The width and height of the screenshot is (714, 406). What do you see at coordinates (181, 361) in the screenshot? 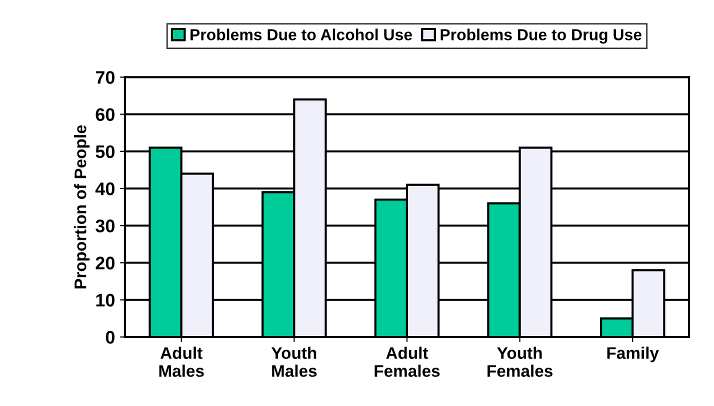
I see `x-tick-label: Adult Males` at bounding box center [181, 361].